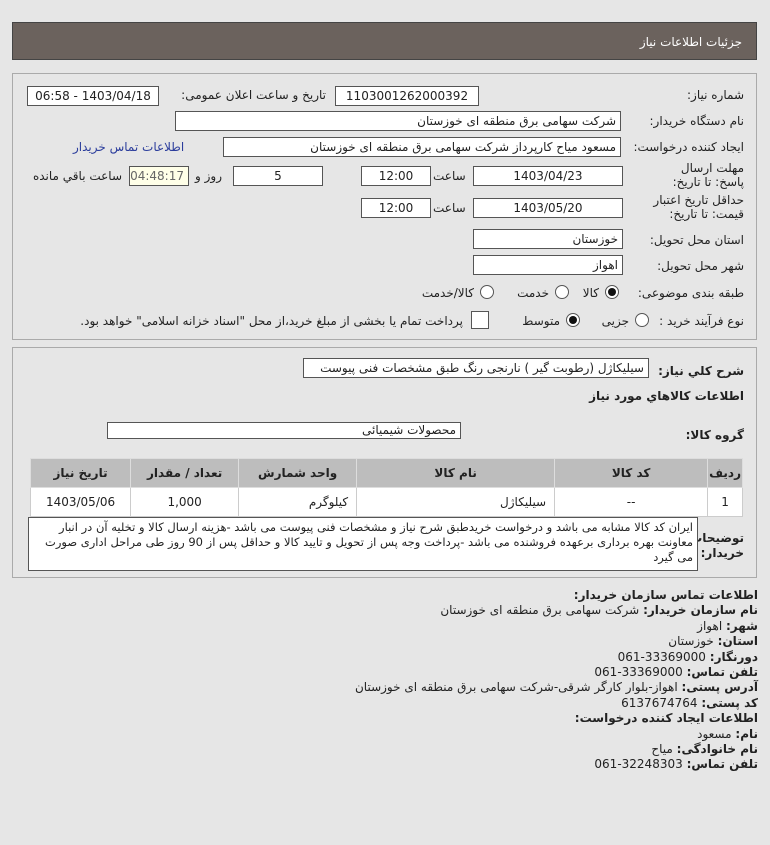  What do you see at coordinates (398, 121) in the screenshot?
I see `buyer-field: شرکت سهامی برق منطقه ای خوزستان` at bounding box center [398, 121].